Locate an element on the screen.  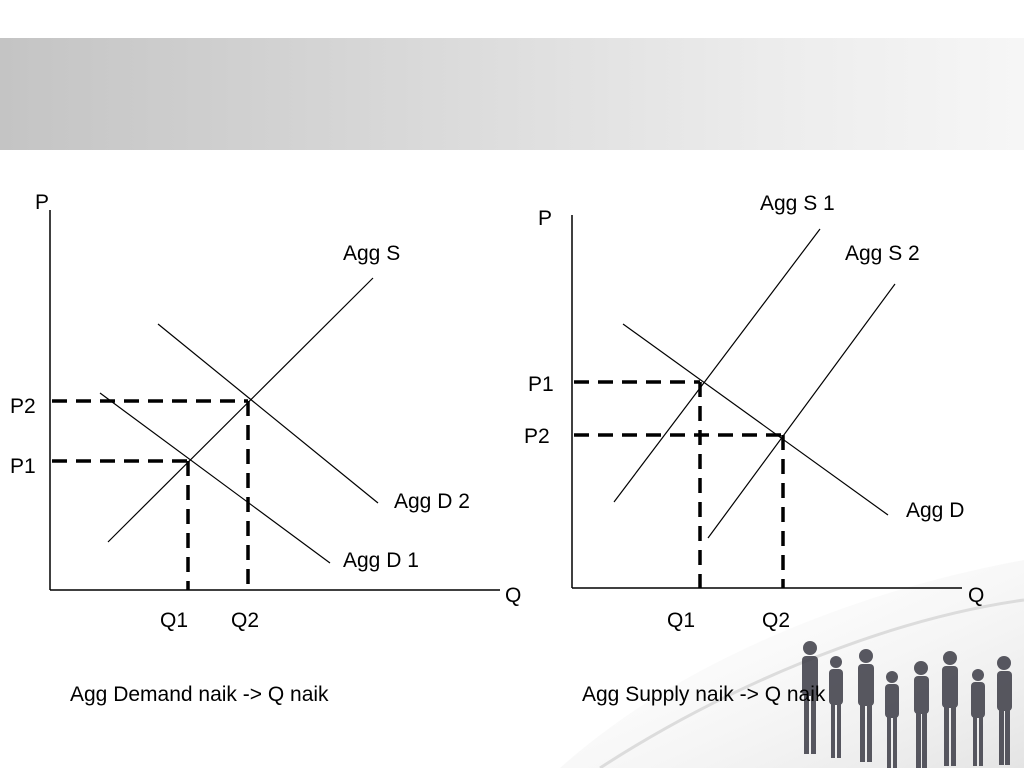
header-banner is located at coordinates (512, 94).